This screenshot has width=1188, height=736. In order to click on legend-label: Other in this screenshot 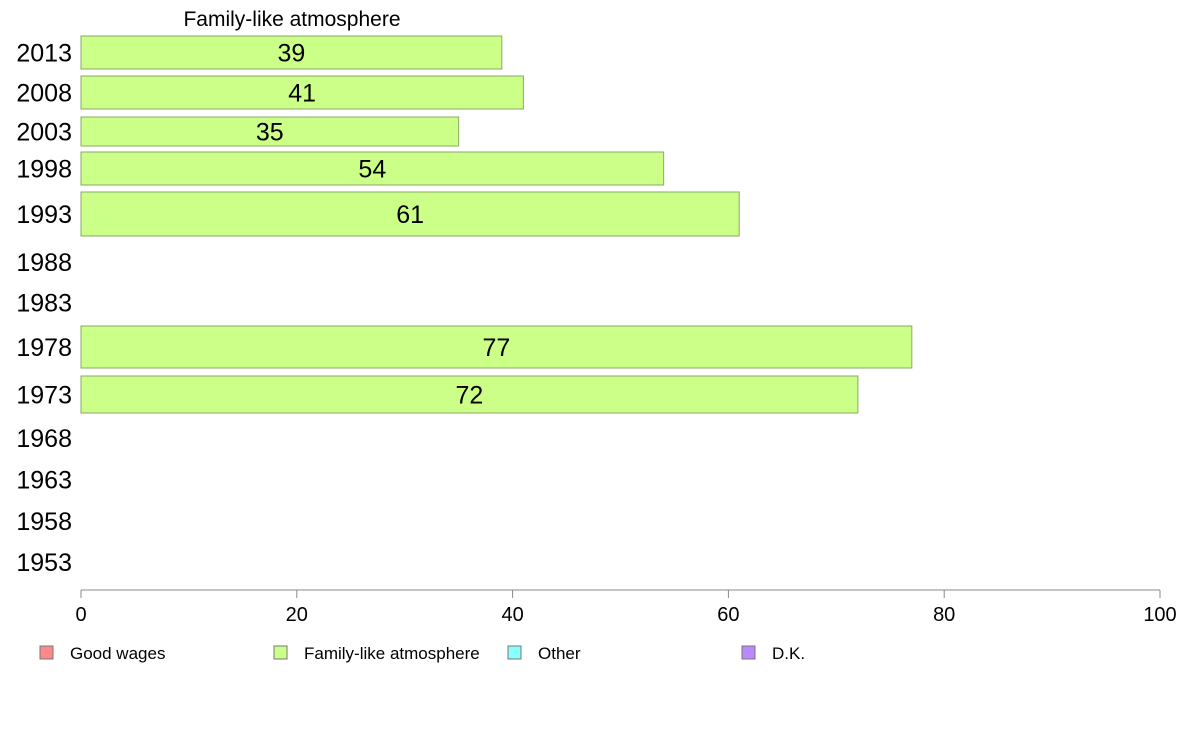, I will do `click(559, 653)`.